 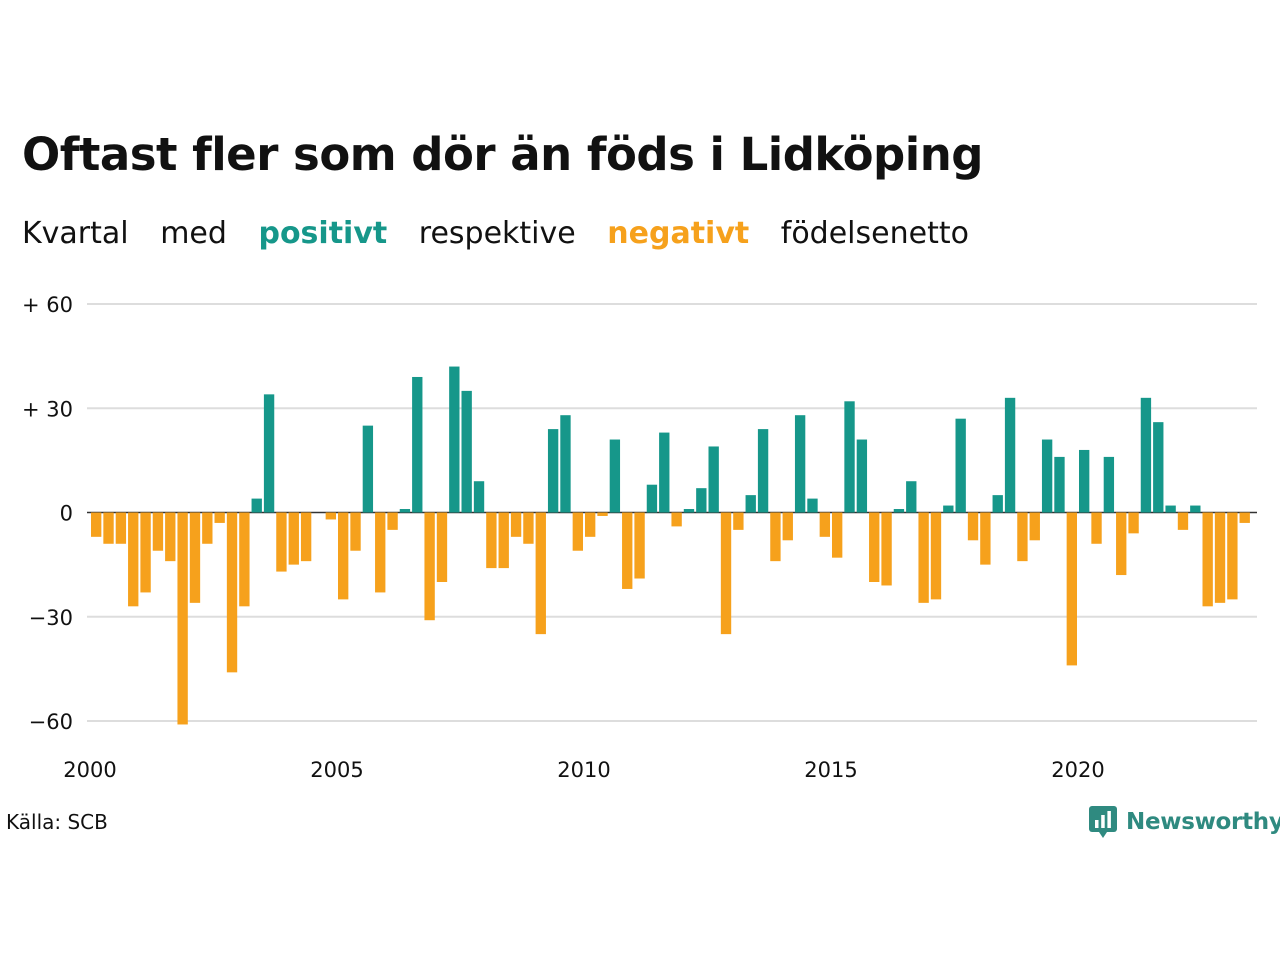 I want to click on x-tick-label: 2005, so click(x=336, y=770).